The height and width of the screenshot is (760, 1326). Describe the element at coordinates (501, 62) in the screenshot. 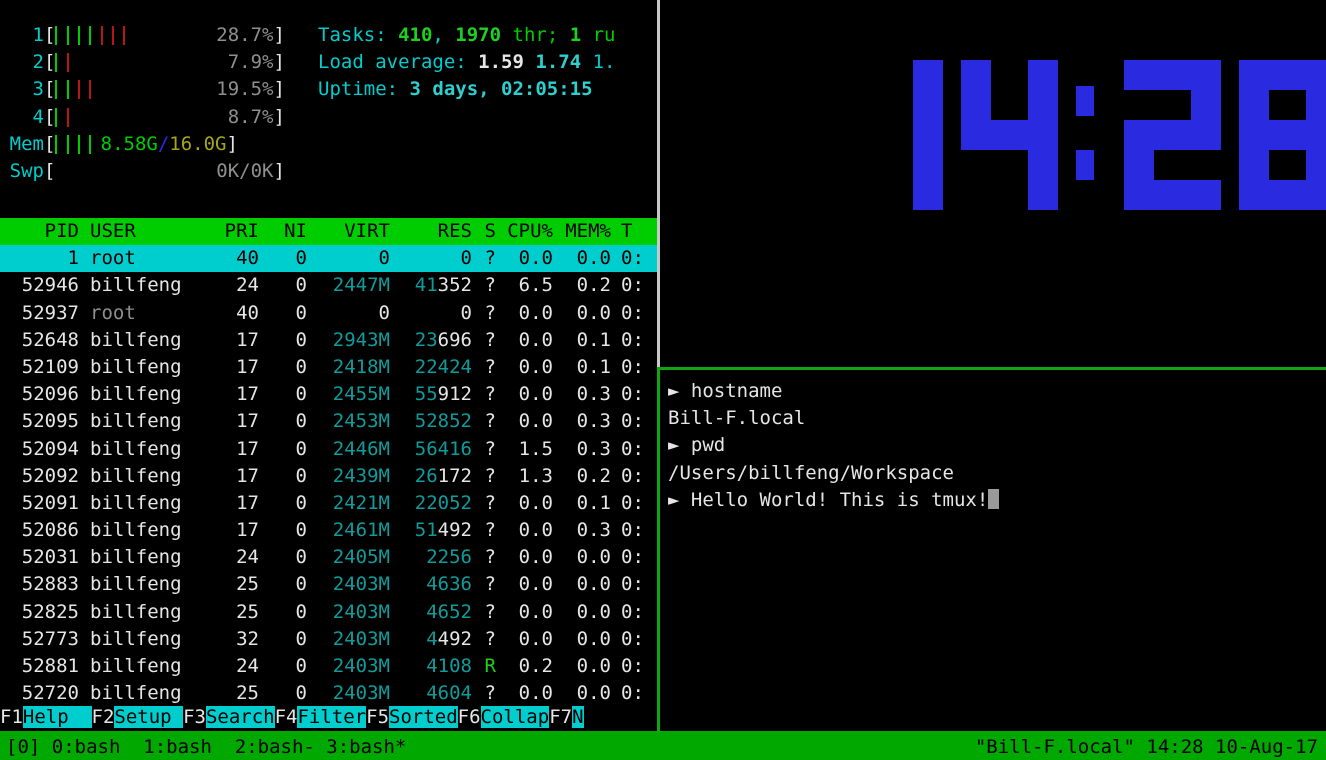

I see `load-1min: 1.59` at that location.